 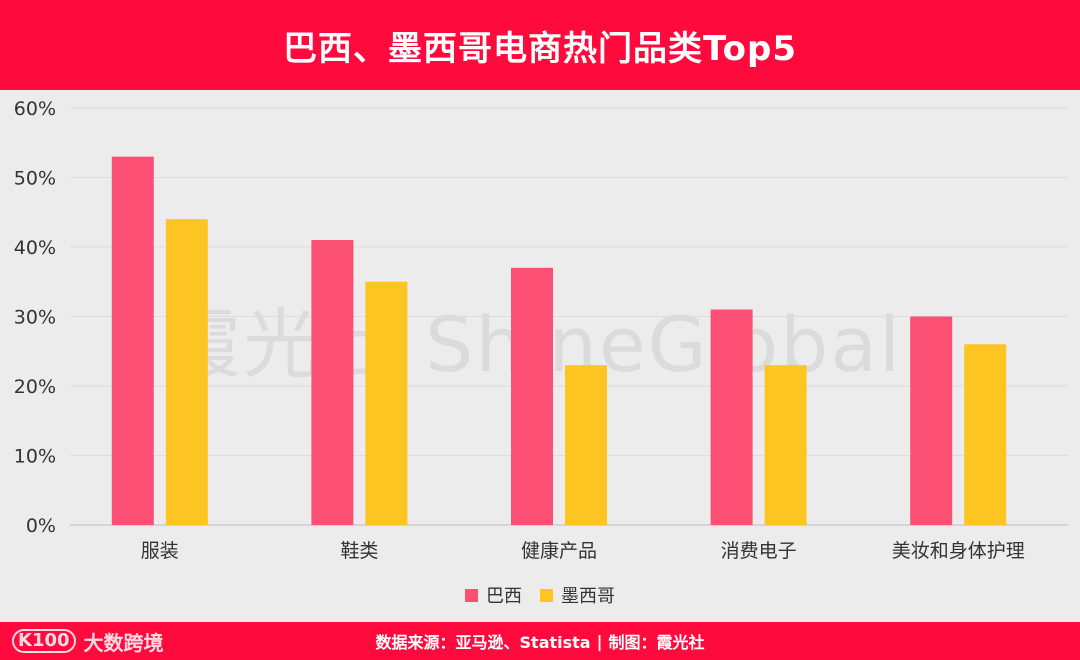 What do you see at coordinates (123, 642) in the screenshot?
I see `logo-text: 大数跨境` at bounding box center [123, 642].